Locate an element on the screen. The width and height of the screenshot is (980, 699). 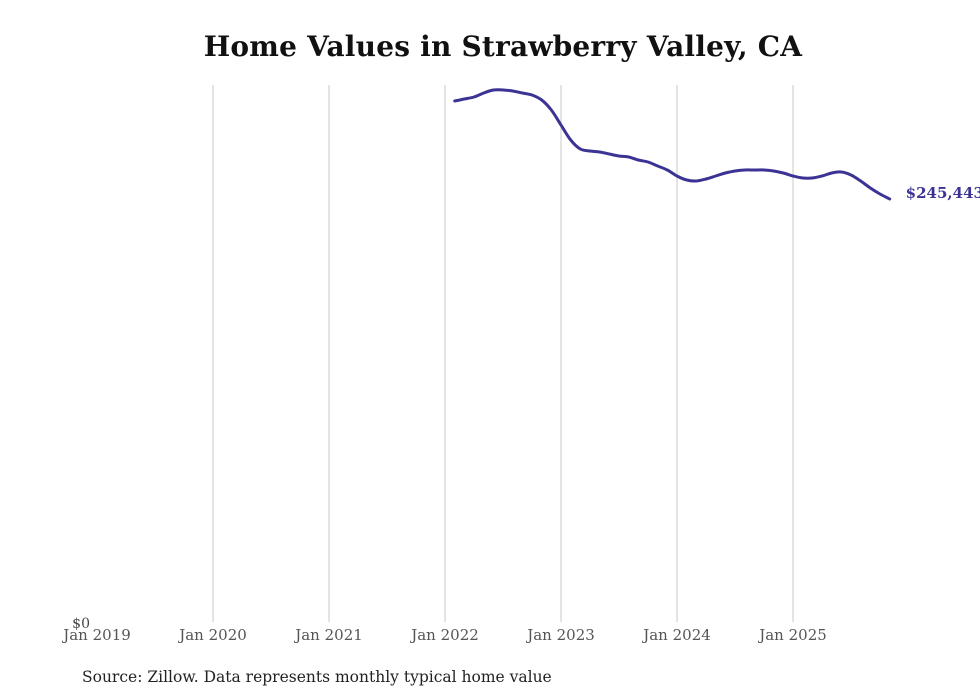
chart-title: Home Values in Strawberry Valley, CA is located at coordinates (503, 46).